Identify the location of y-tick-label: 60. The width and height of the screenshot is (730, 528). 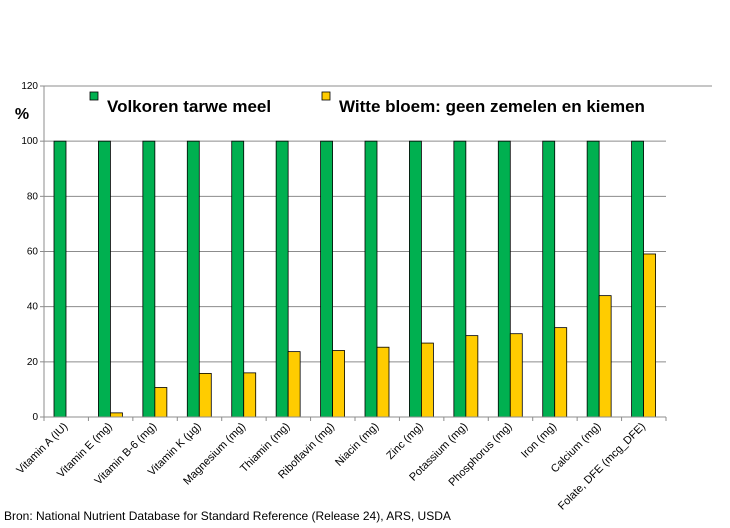
(33, 252).